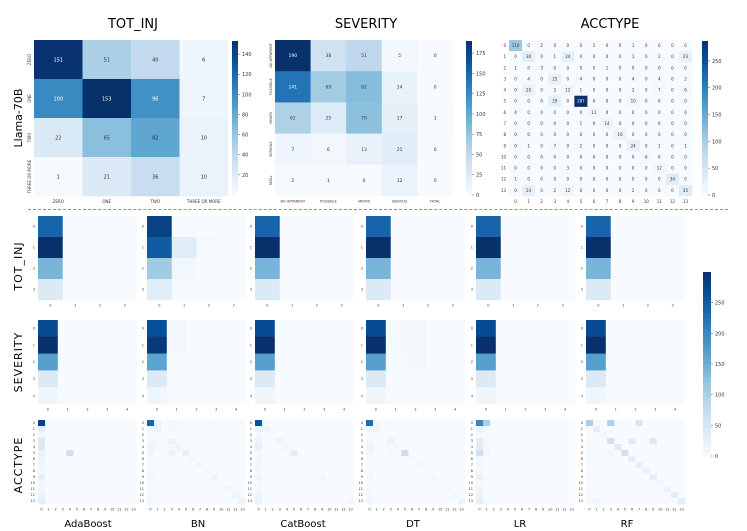 The width and height of the screenshot is (747, 531). Describe the element at coordinates (594, 168) in the screenshot. I see `llama-acctype-value-11-6: 0` at that location.